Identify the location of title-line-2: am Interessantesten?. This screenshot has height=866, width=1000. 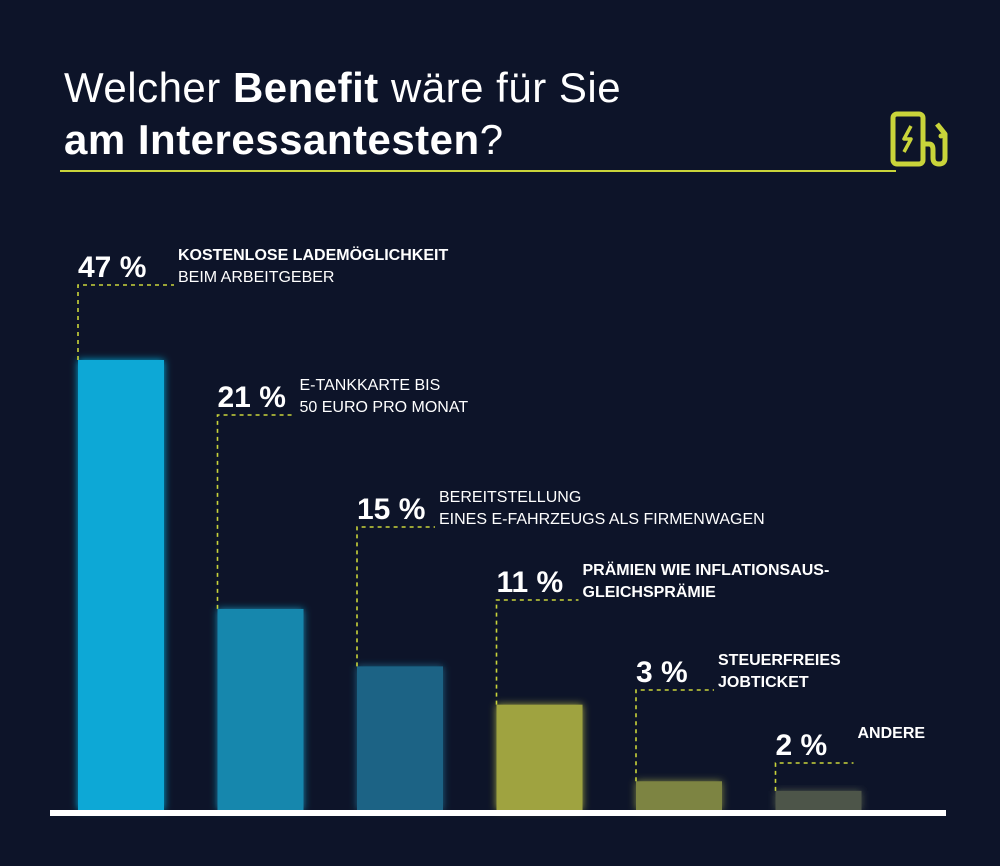
(284, 139).